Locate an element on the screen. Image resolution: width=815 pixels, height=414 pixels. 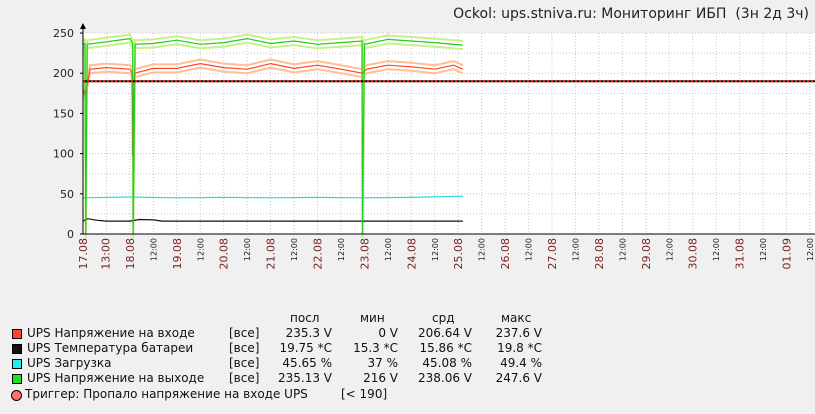
x-day-label: 27.08 is located at coordinates (552, 254).